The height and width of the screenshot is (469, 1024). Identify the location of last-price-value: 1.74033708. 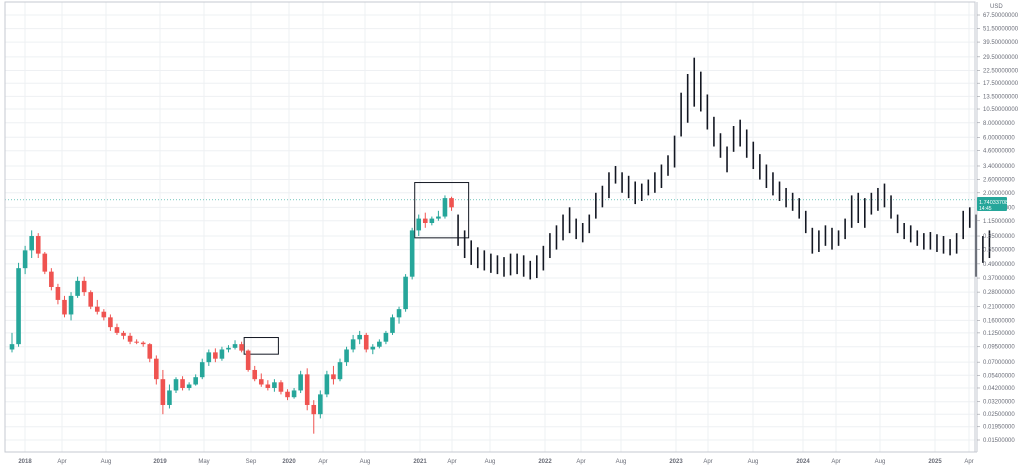
(993, 203).